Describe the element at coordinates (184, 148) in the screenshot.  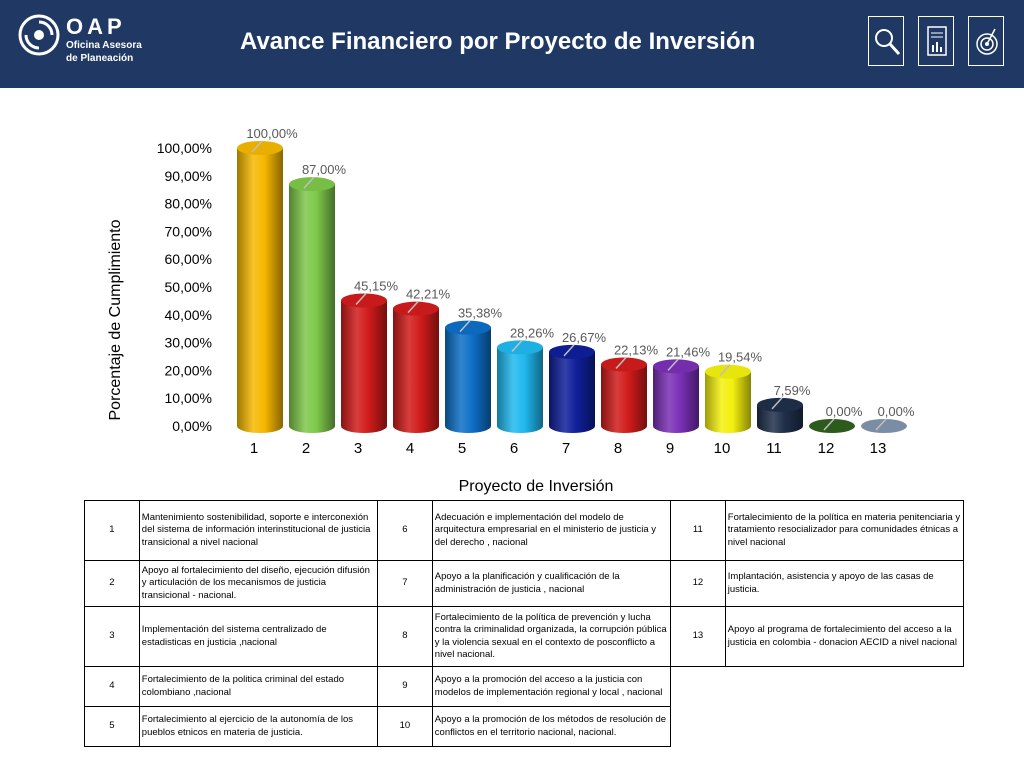
I see `y-tick-label: 100,00%` at that location.